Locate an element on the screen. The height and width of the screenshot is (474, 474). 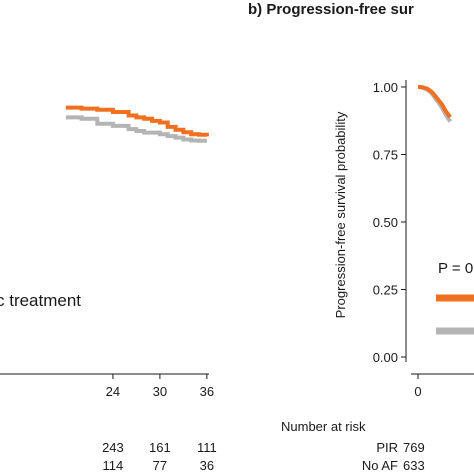
y-axis: 1.00 0.75 0.50 0.25 0.00 is located at coordinates (390, 222).